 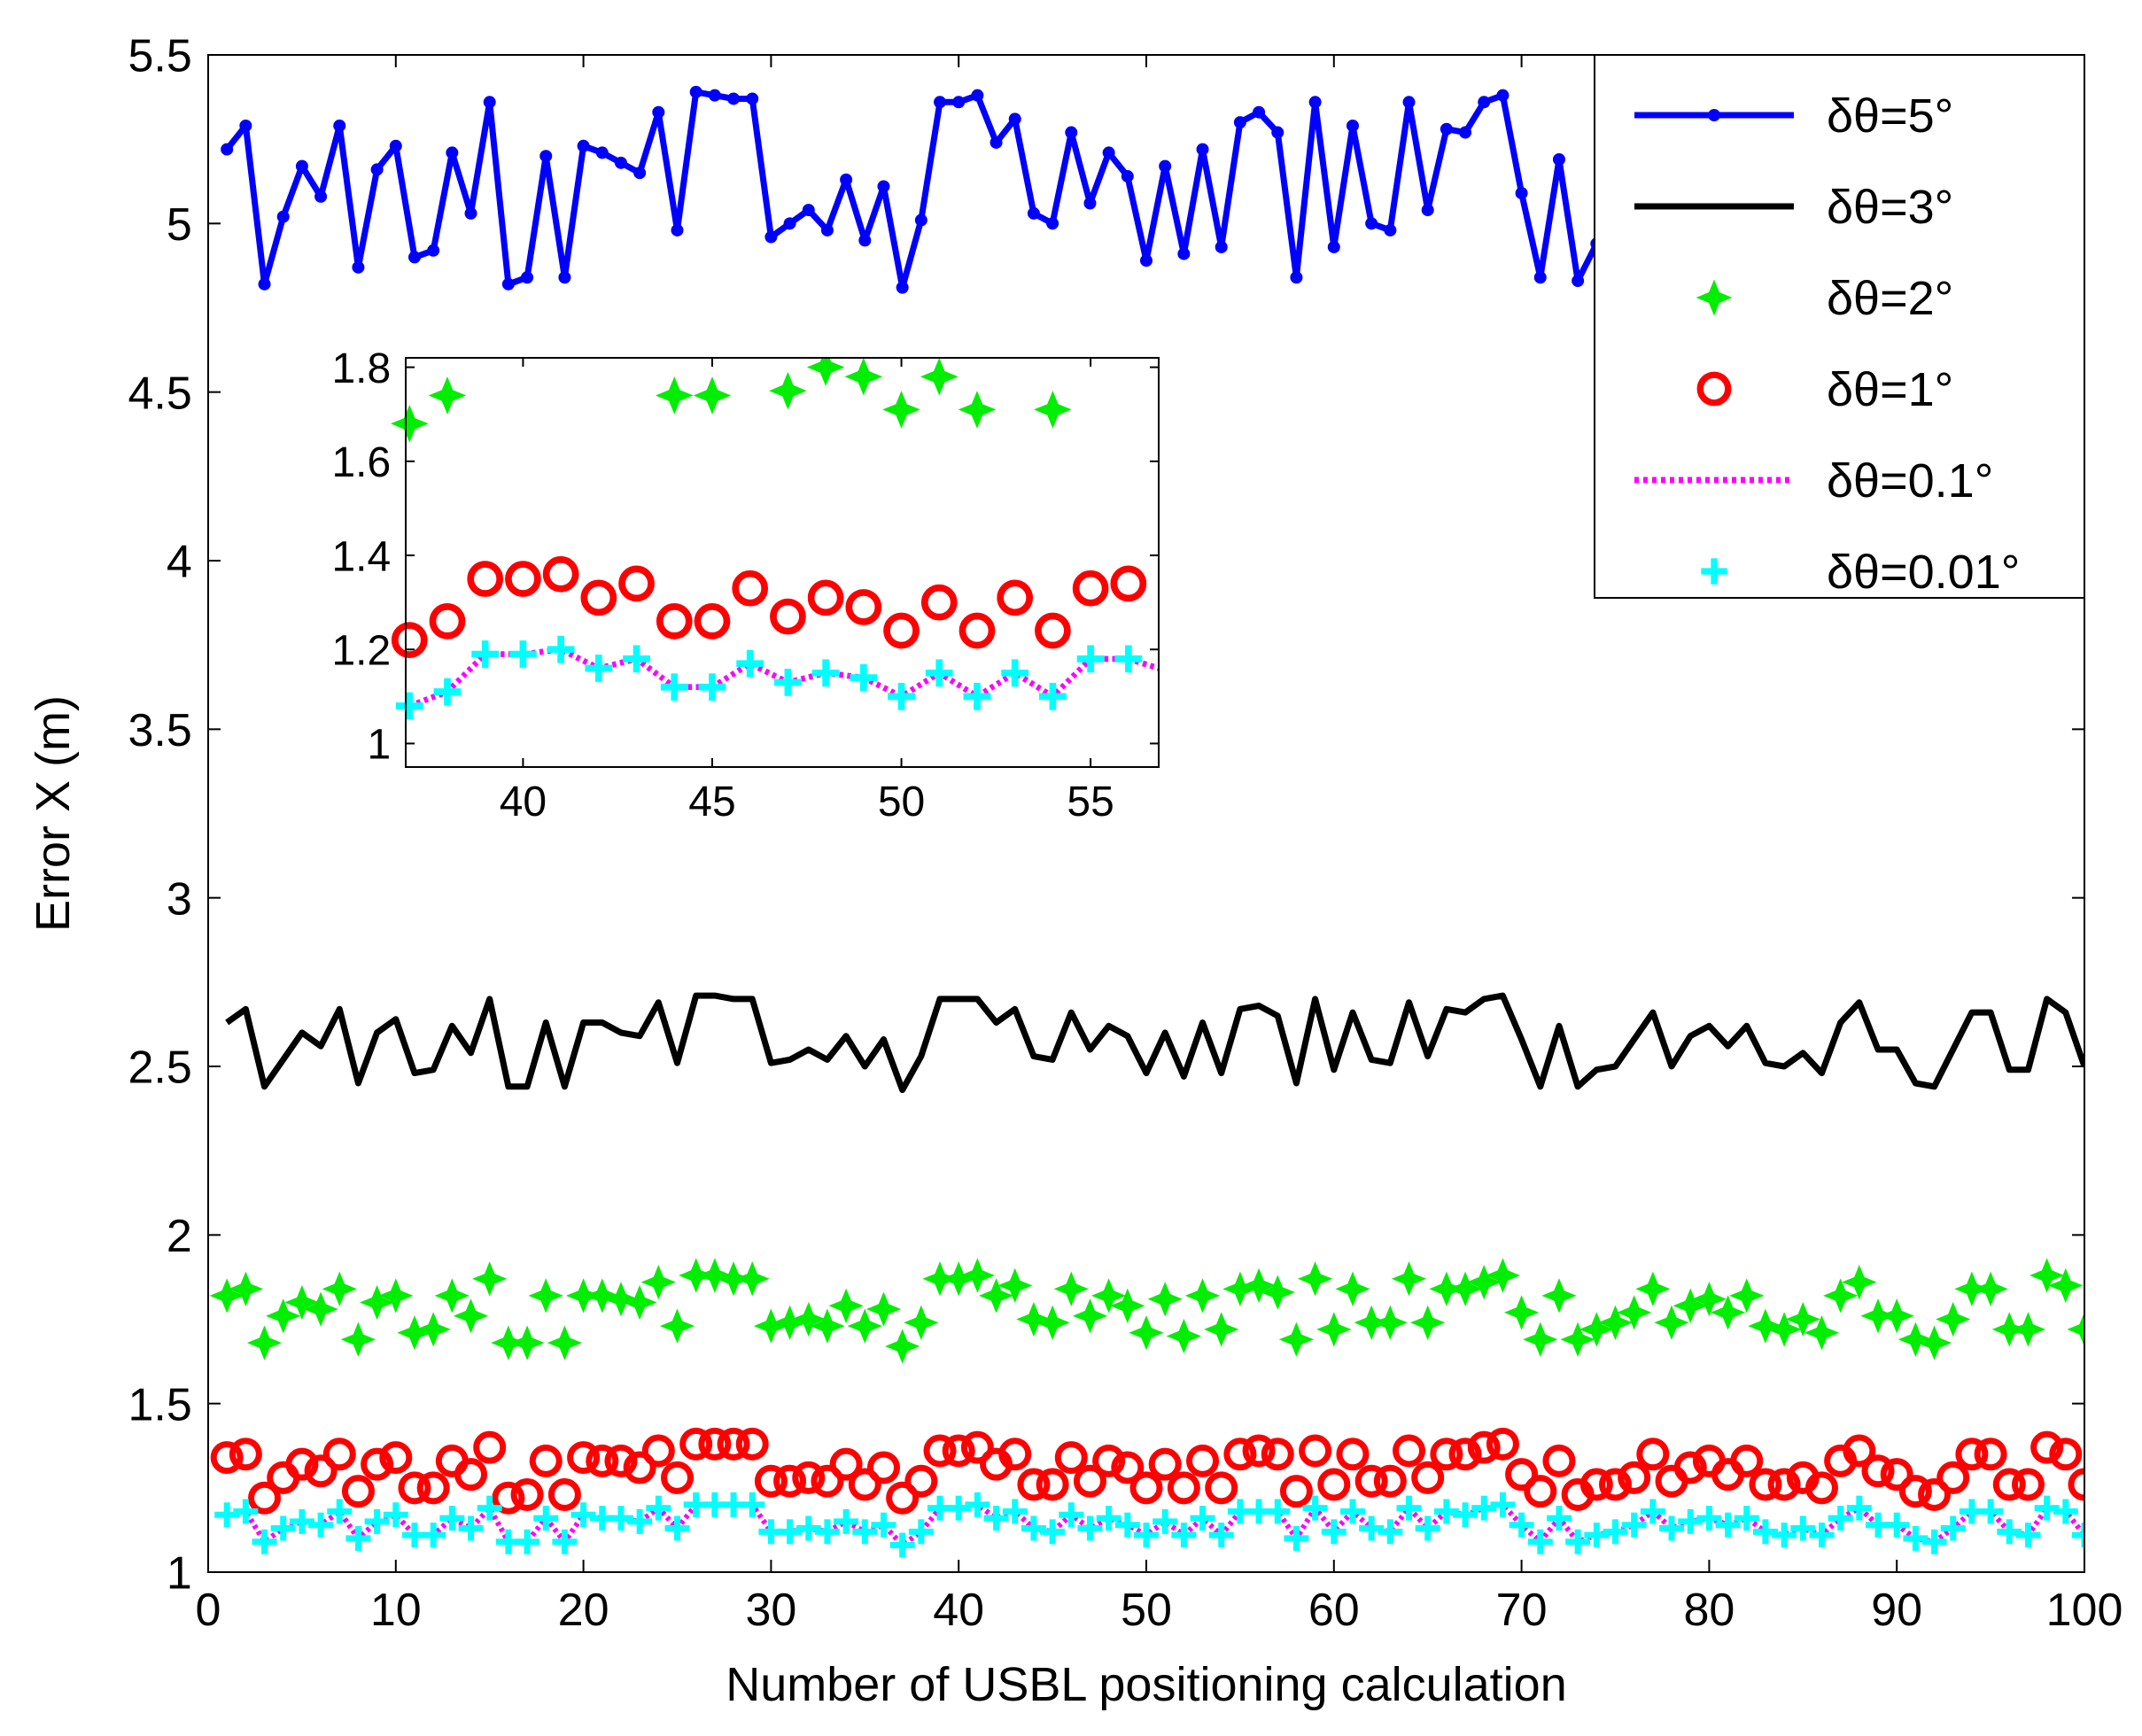 I want to click on main-x-axis-label: Number of USBL positioning calculation, so click(x=1146, y=1684).